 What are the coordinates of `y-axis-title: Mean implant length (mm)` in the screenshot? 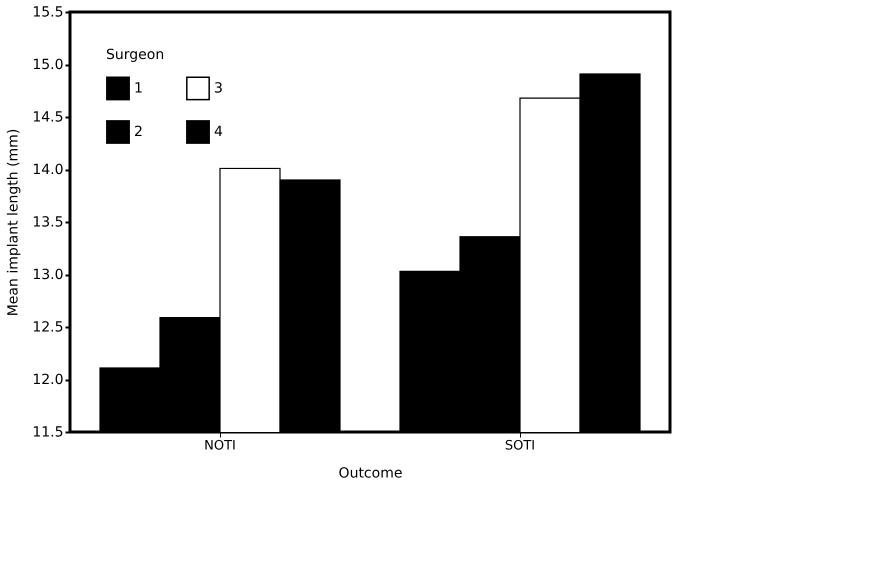 It's located at (13, 222).